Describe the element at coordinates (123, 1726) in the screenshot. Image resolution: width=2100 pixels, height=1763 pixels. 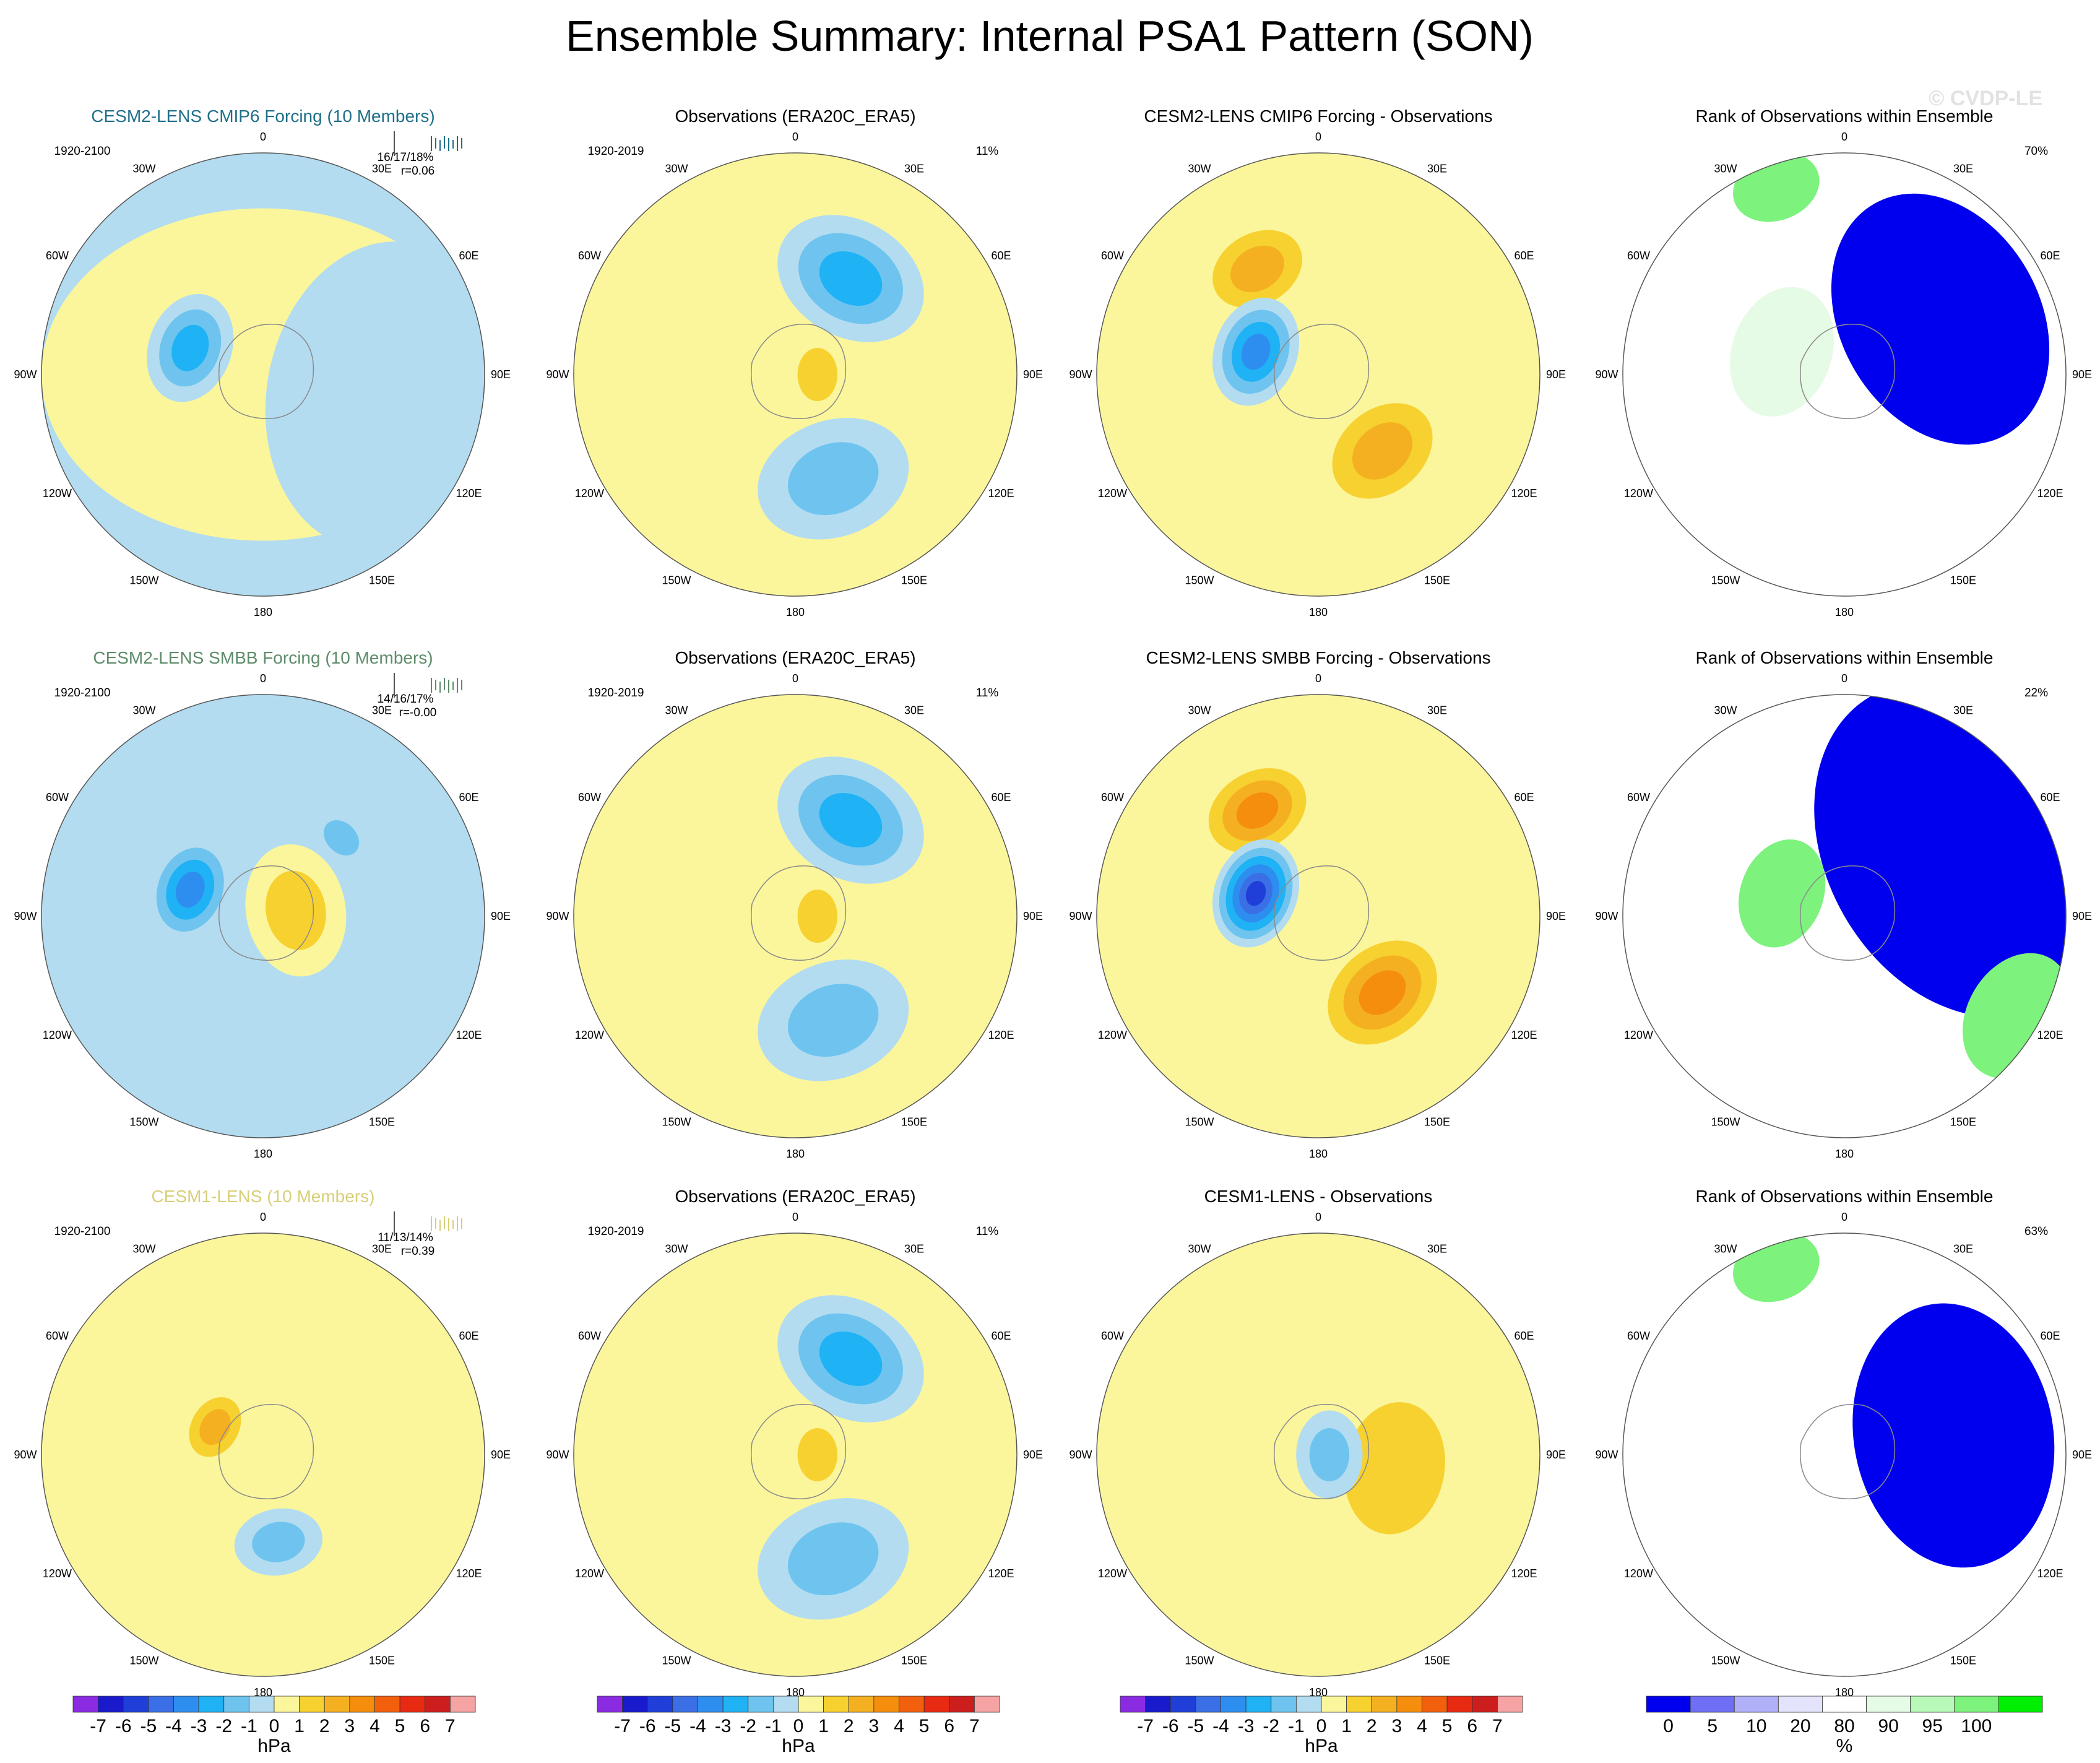
I see `colorbar-tick: -6` at that location.